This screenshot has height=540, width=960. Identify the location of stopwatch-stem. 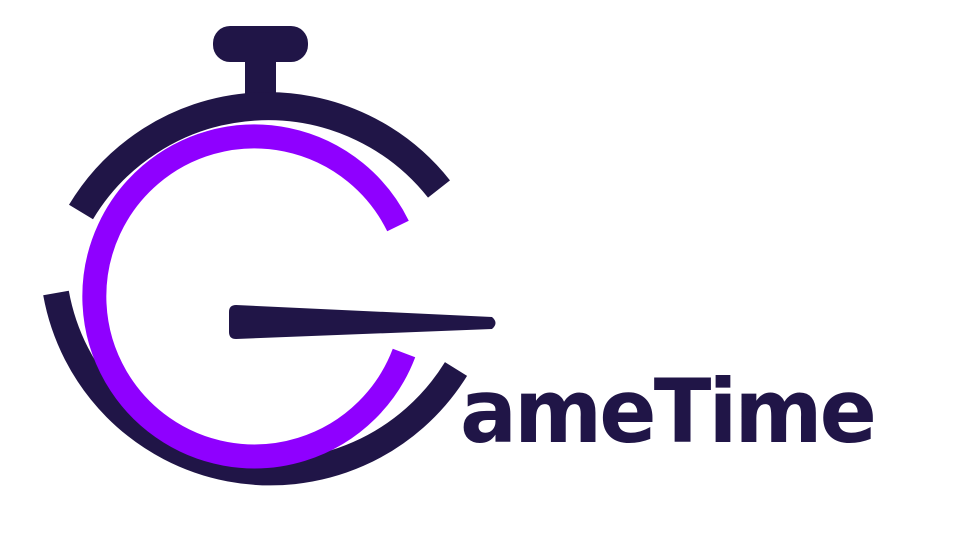
(260, 76).